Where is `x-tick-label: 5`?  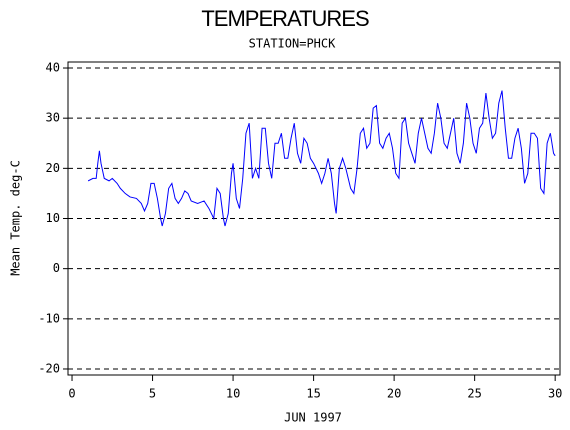
x-tick-label: 5 is located at coordinates (152, 394).